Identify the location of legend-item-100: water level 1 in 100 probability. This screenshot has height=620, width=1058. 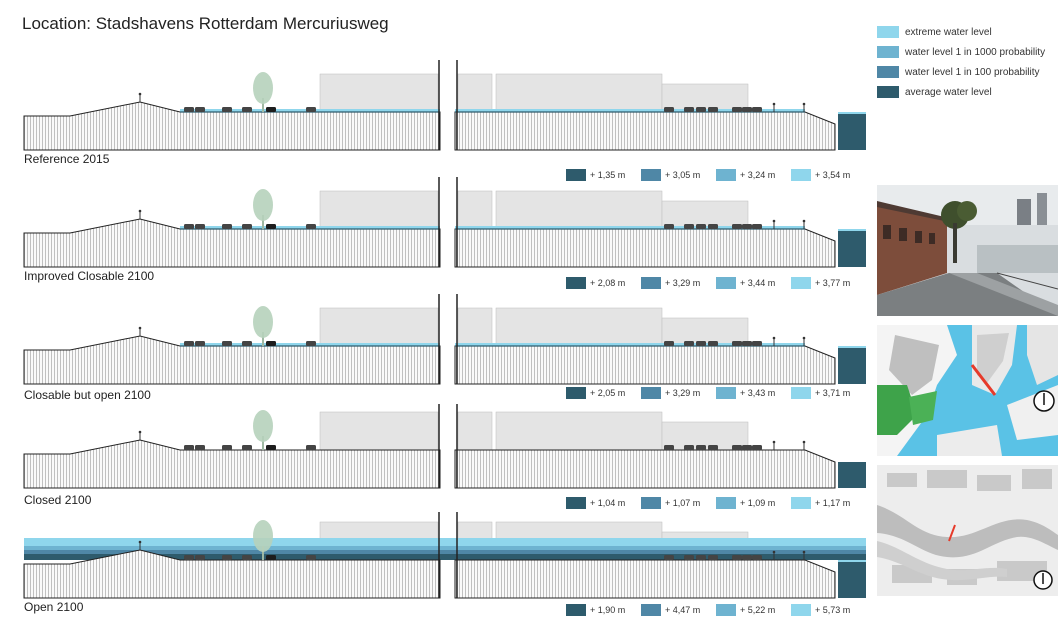
(958, 72).